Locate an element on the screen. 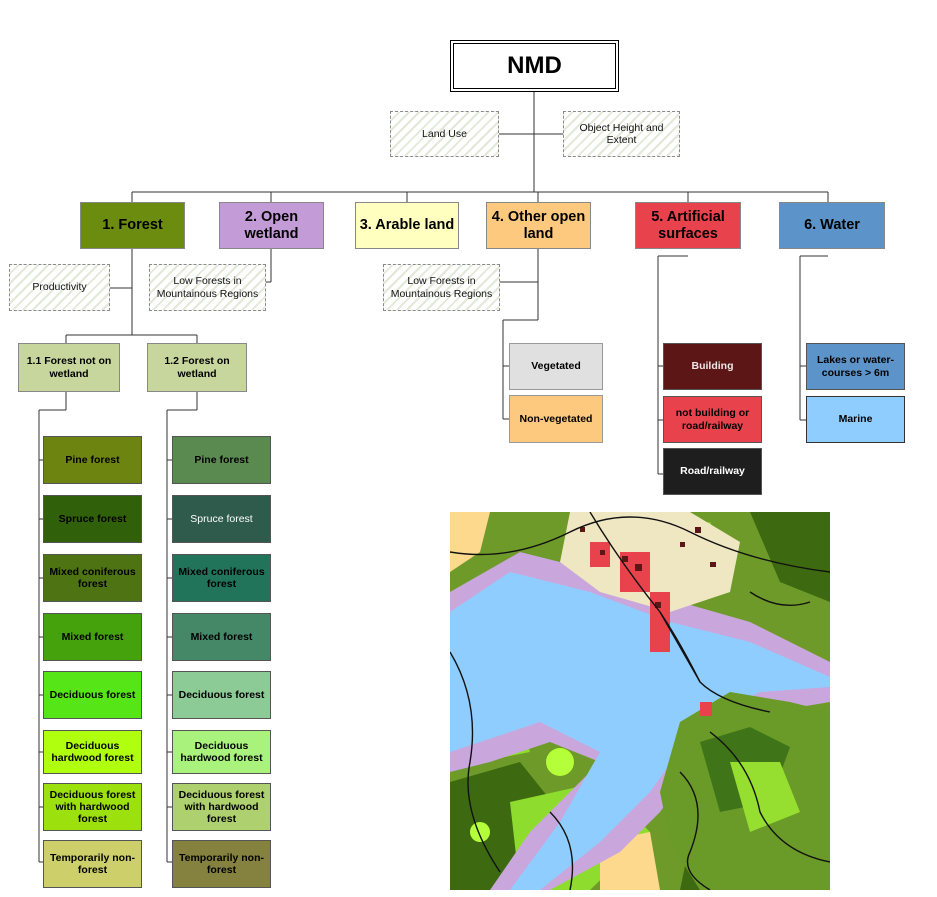 This screenshot has height=897, width=937. category-artificial-surfaces: 5. Artificial surfaces is located at coordinates (688, 225).